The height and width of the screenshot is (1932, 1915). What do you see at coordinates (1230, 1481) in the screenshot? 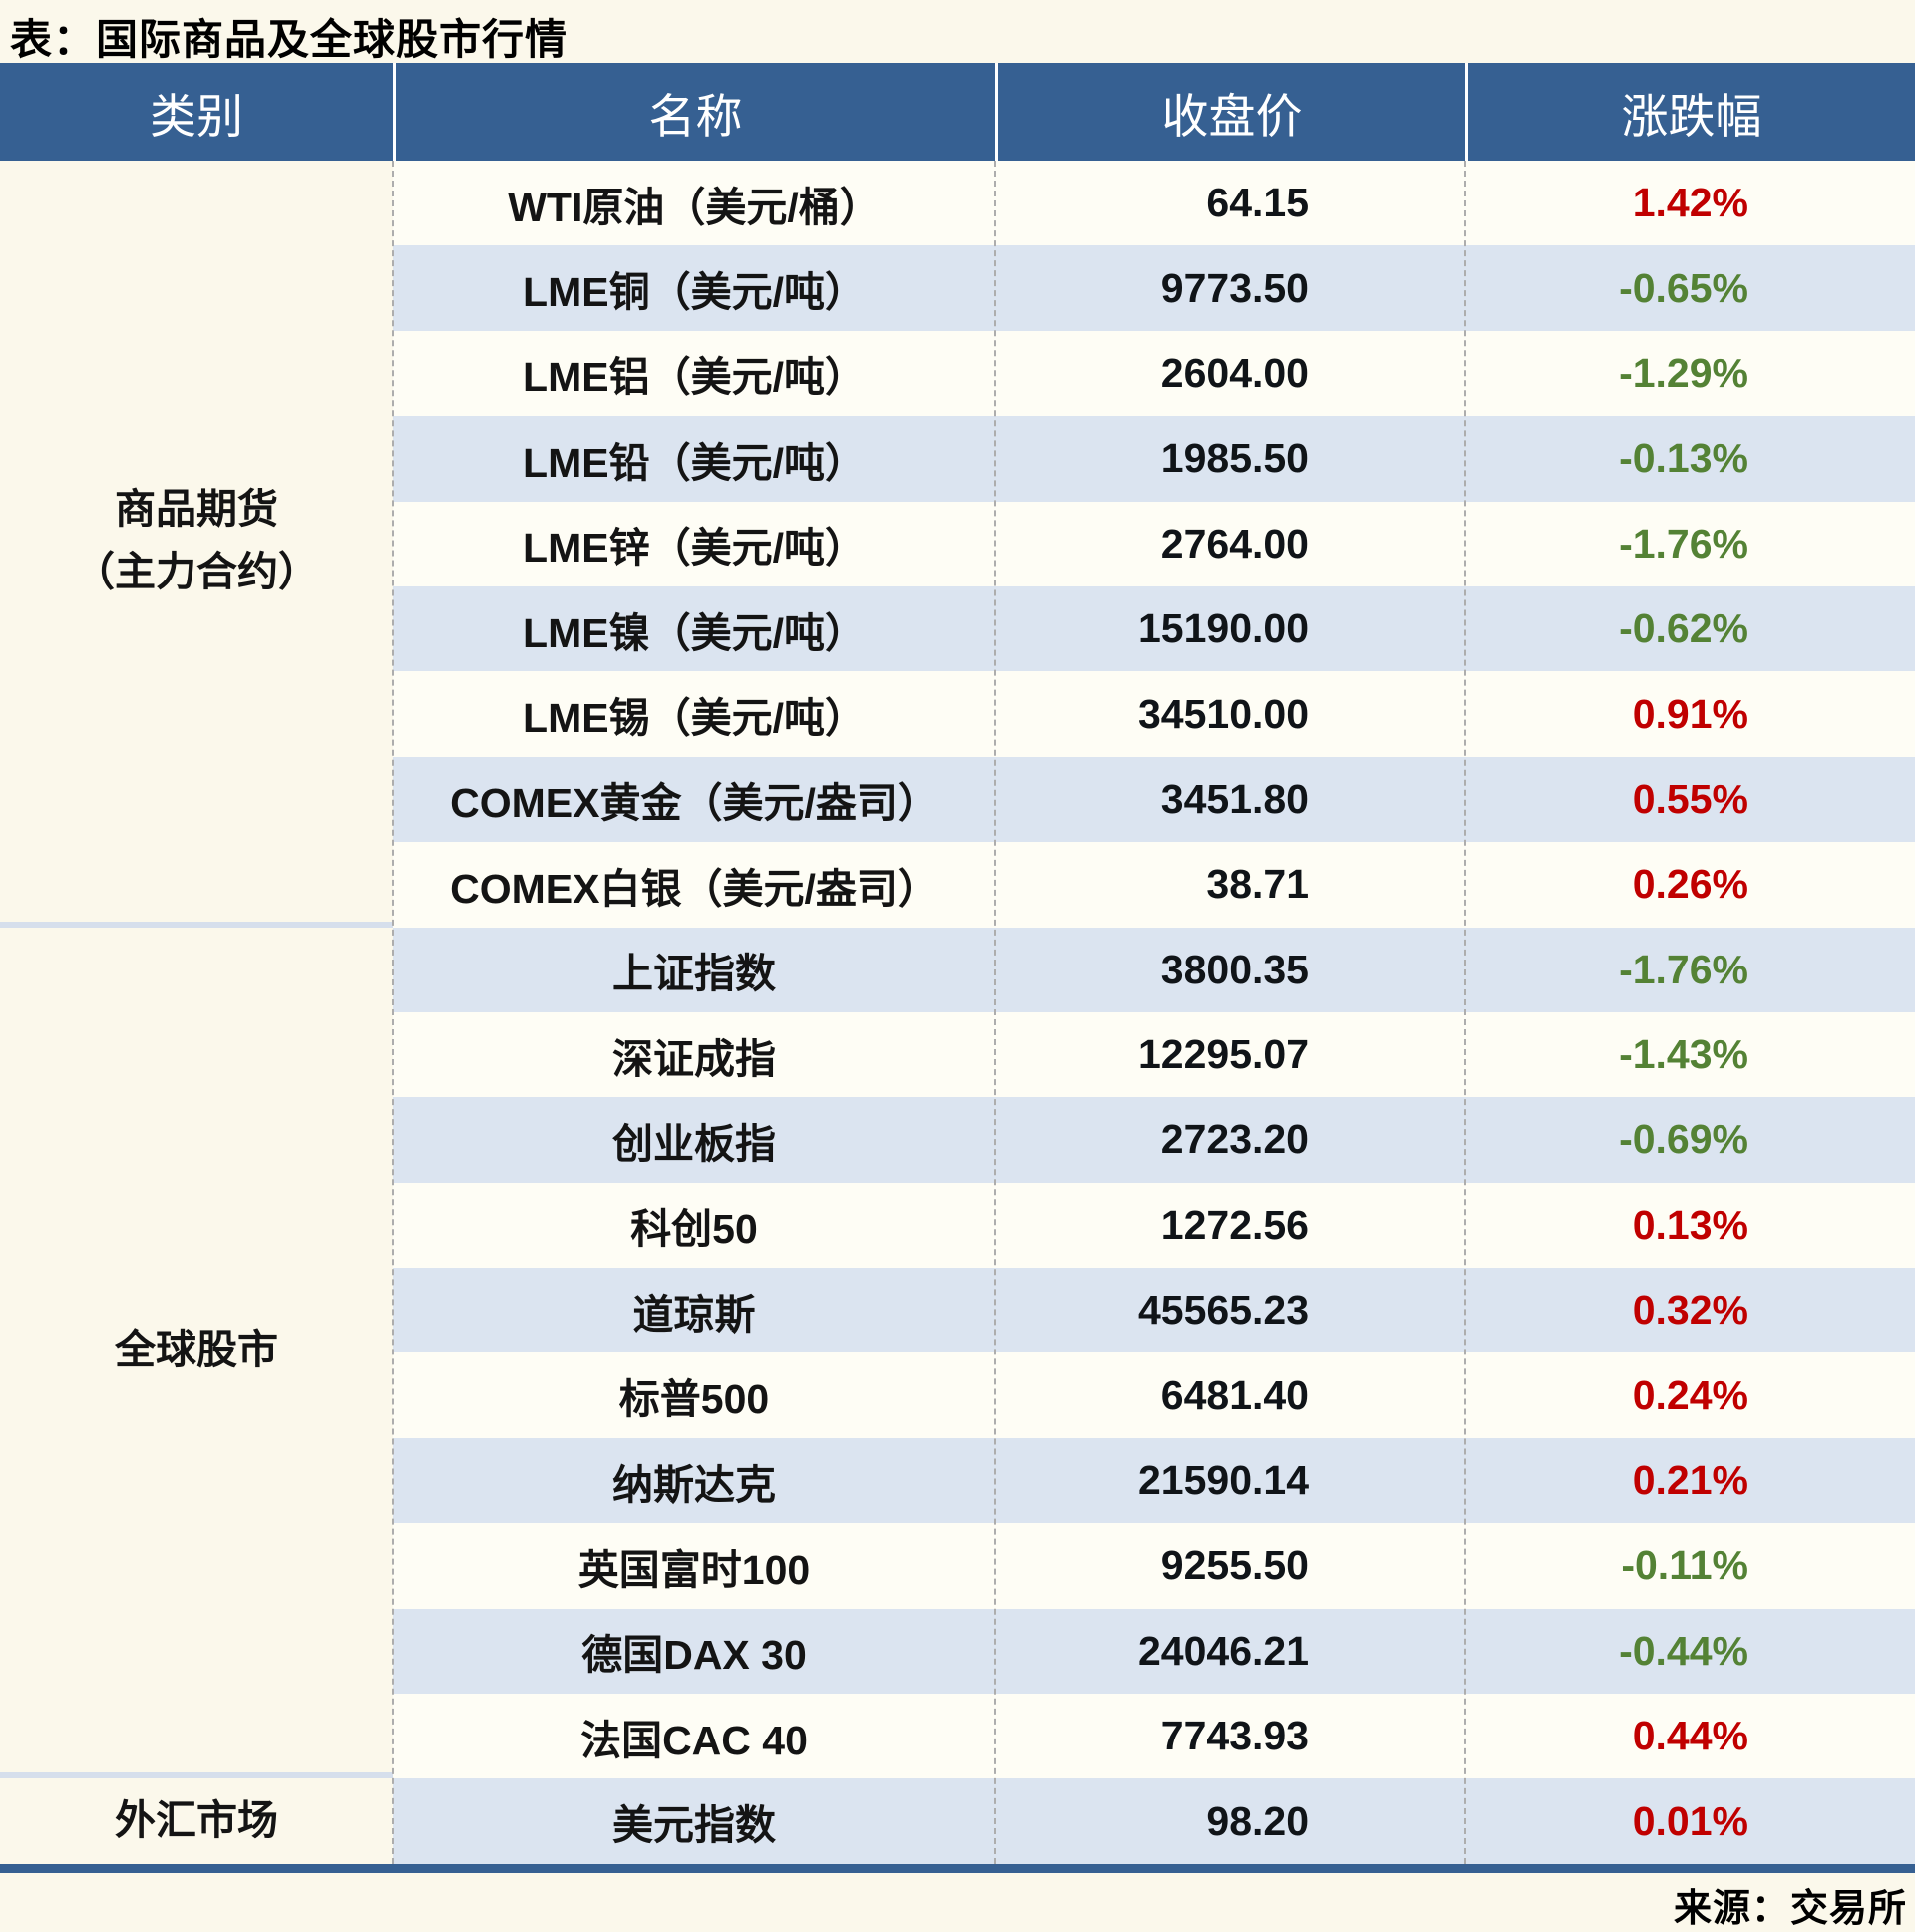
I see `close-price: 21590.14` at bounding box center [1230, 1481].